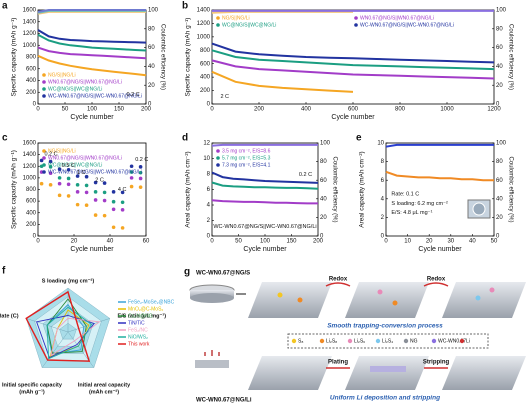 The image size is (530, 405). I want to click on legend-label: NG/S||NG/Li, so click(62, 75).